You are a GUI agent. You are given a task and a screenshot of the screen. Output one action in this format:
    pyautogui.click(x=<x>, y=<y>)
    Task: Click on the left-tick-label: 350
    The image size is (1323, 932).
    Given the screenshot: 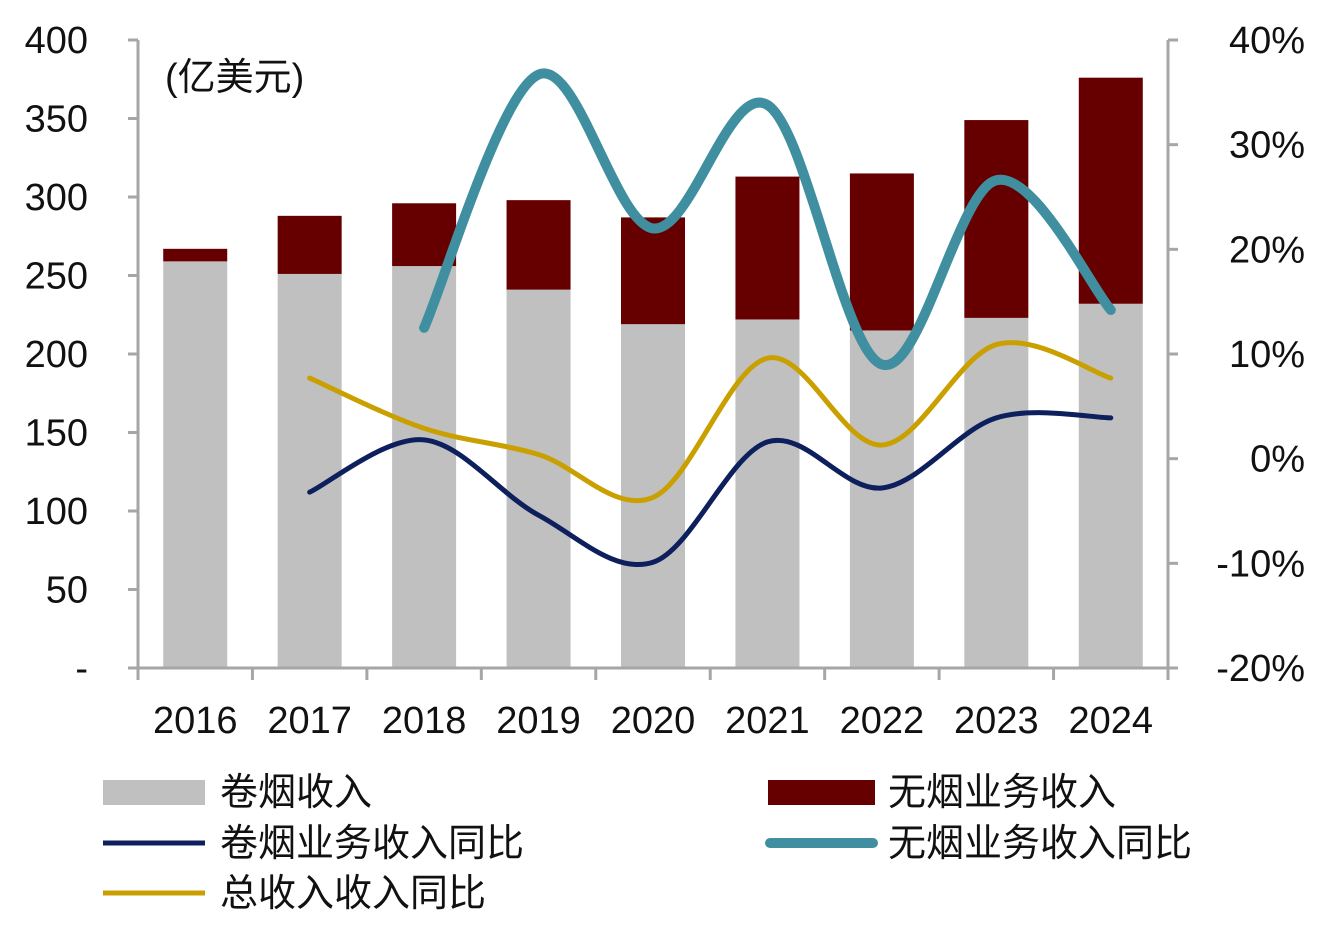 What is the action you would take?
    pyautogui.click(x=56, y=120)
    